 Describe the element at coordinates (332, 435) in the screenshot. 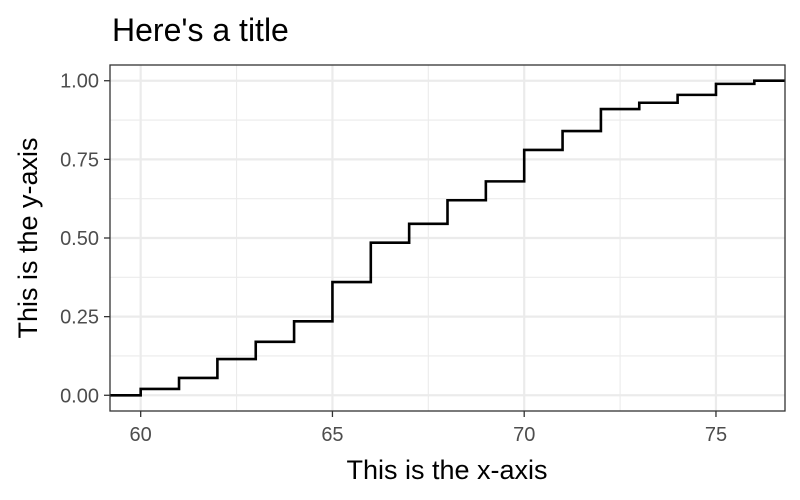

I see `x-tick-label-1: 65` at that location.